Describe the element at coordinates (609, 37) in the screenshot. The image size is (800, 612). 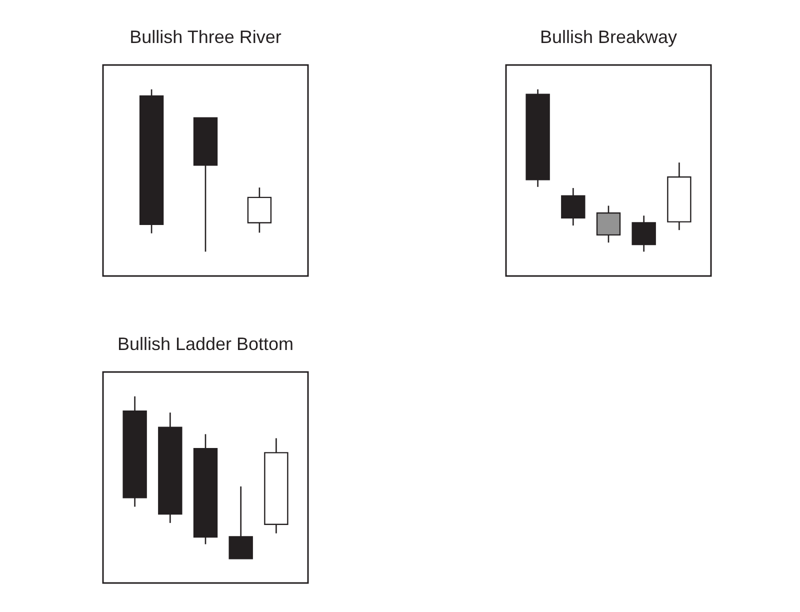
I see `chart-title: Bullish Breakway` at that location.